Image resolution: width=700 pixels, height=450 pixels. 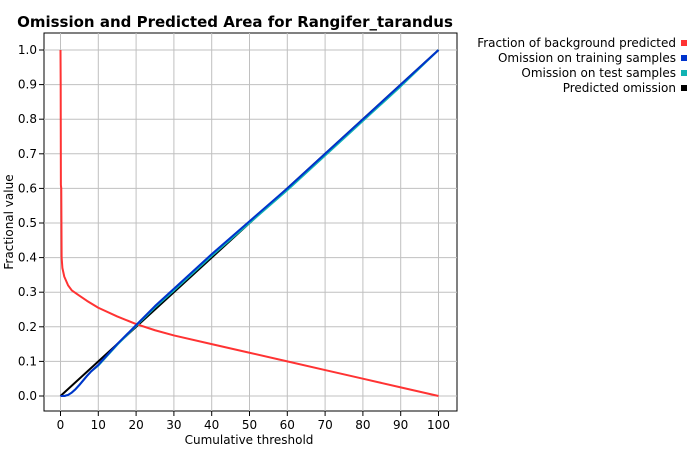 I want to click on x-tick-label: 60, so click(x=287, y=425).